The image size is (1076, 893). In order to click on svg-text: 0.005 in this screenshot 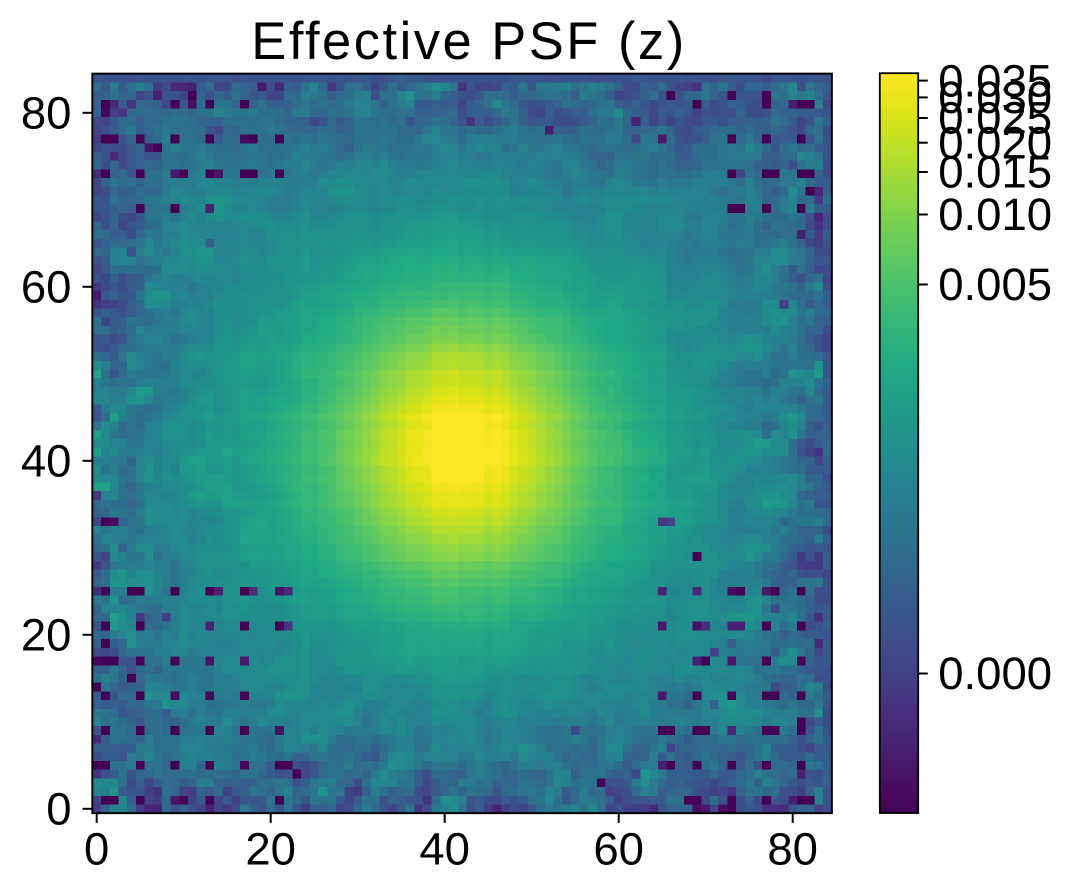, I will do `click(995, 284)`.